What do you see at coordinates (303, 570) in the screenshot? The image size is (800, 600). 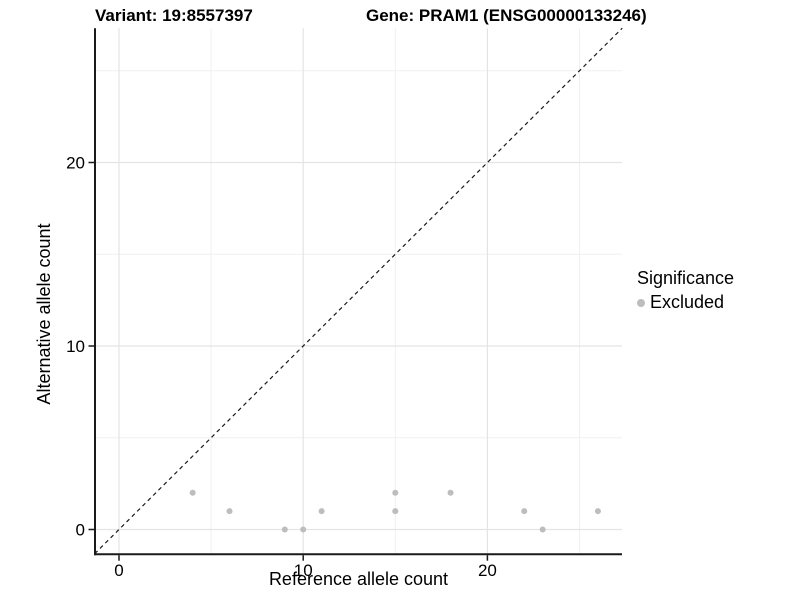 I see `x-tick-label: 10` at bounding box center [303, 570].